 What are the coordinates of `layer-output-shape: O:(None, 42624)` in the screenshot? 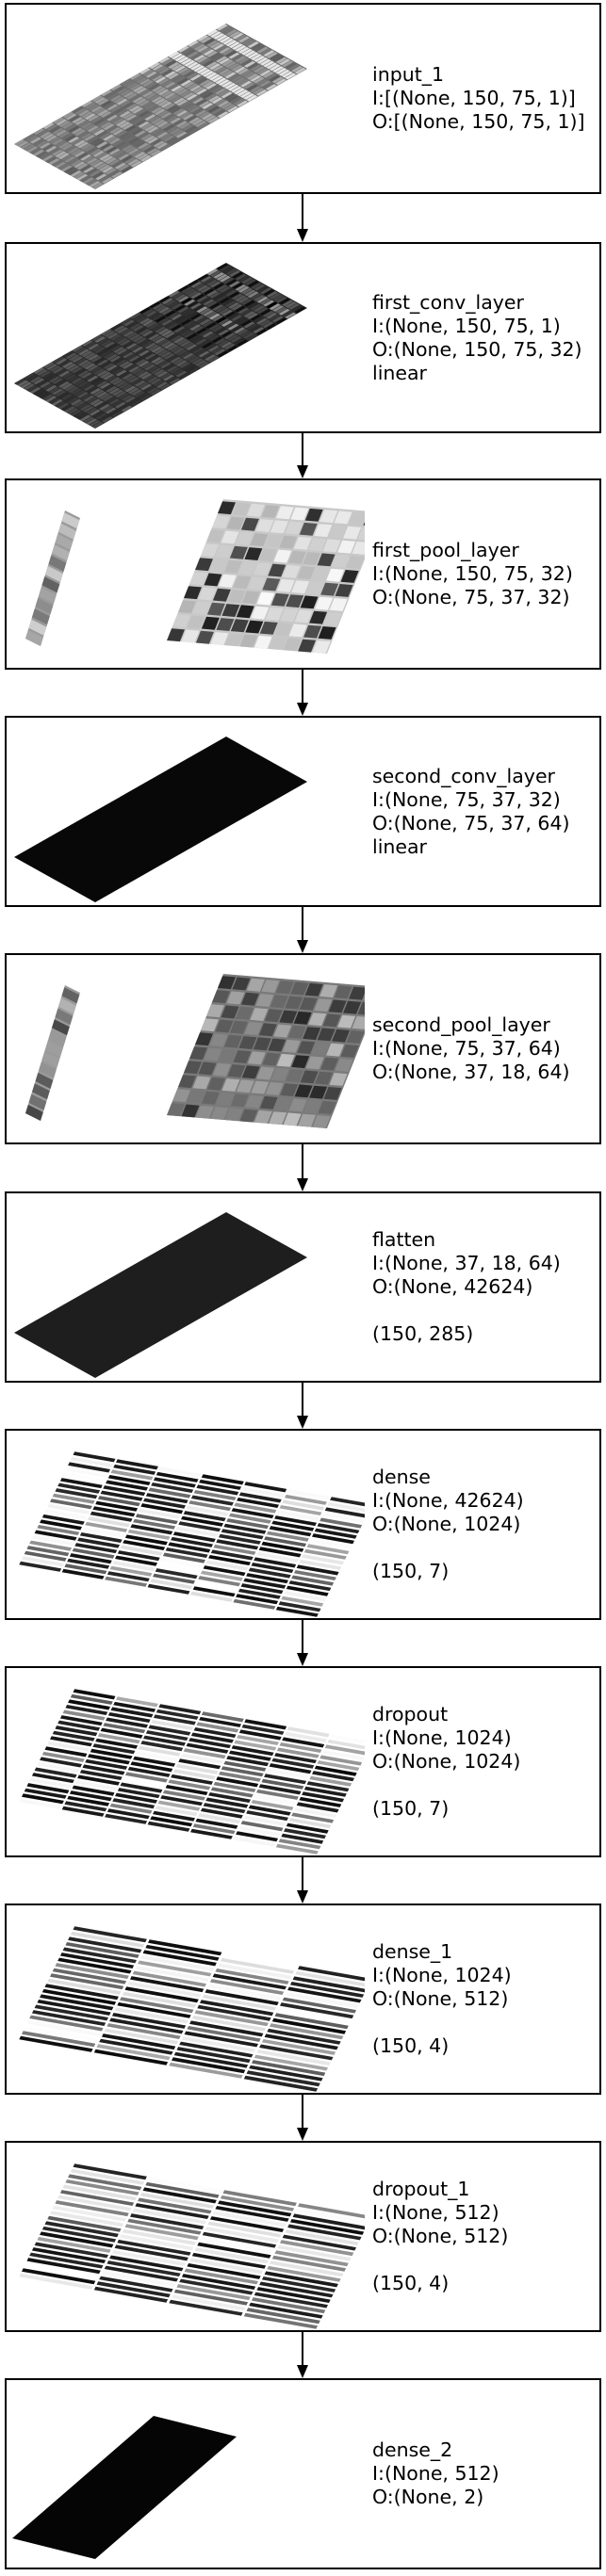 It's located at (452, 1286).